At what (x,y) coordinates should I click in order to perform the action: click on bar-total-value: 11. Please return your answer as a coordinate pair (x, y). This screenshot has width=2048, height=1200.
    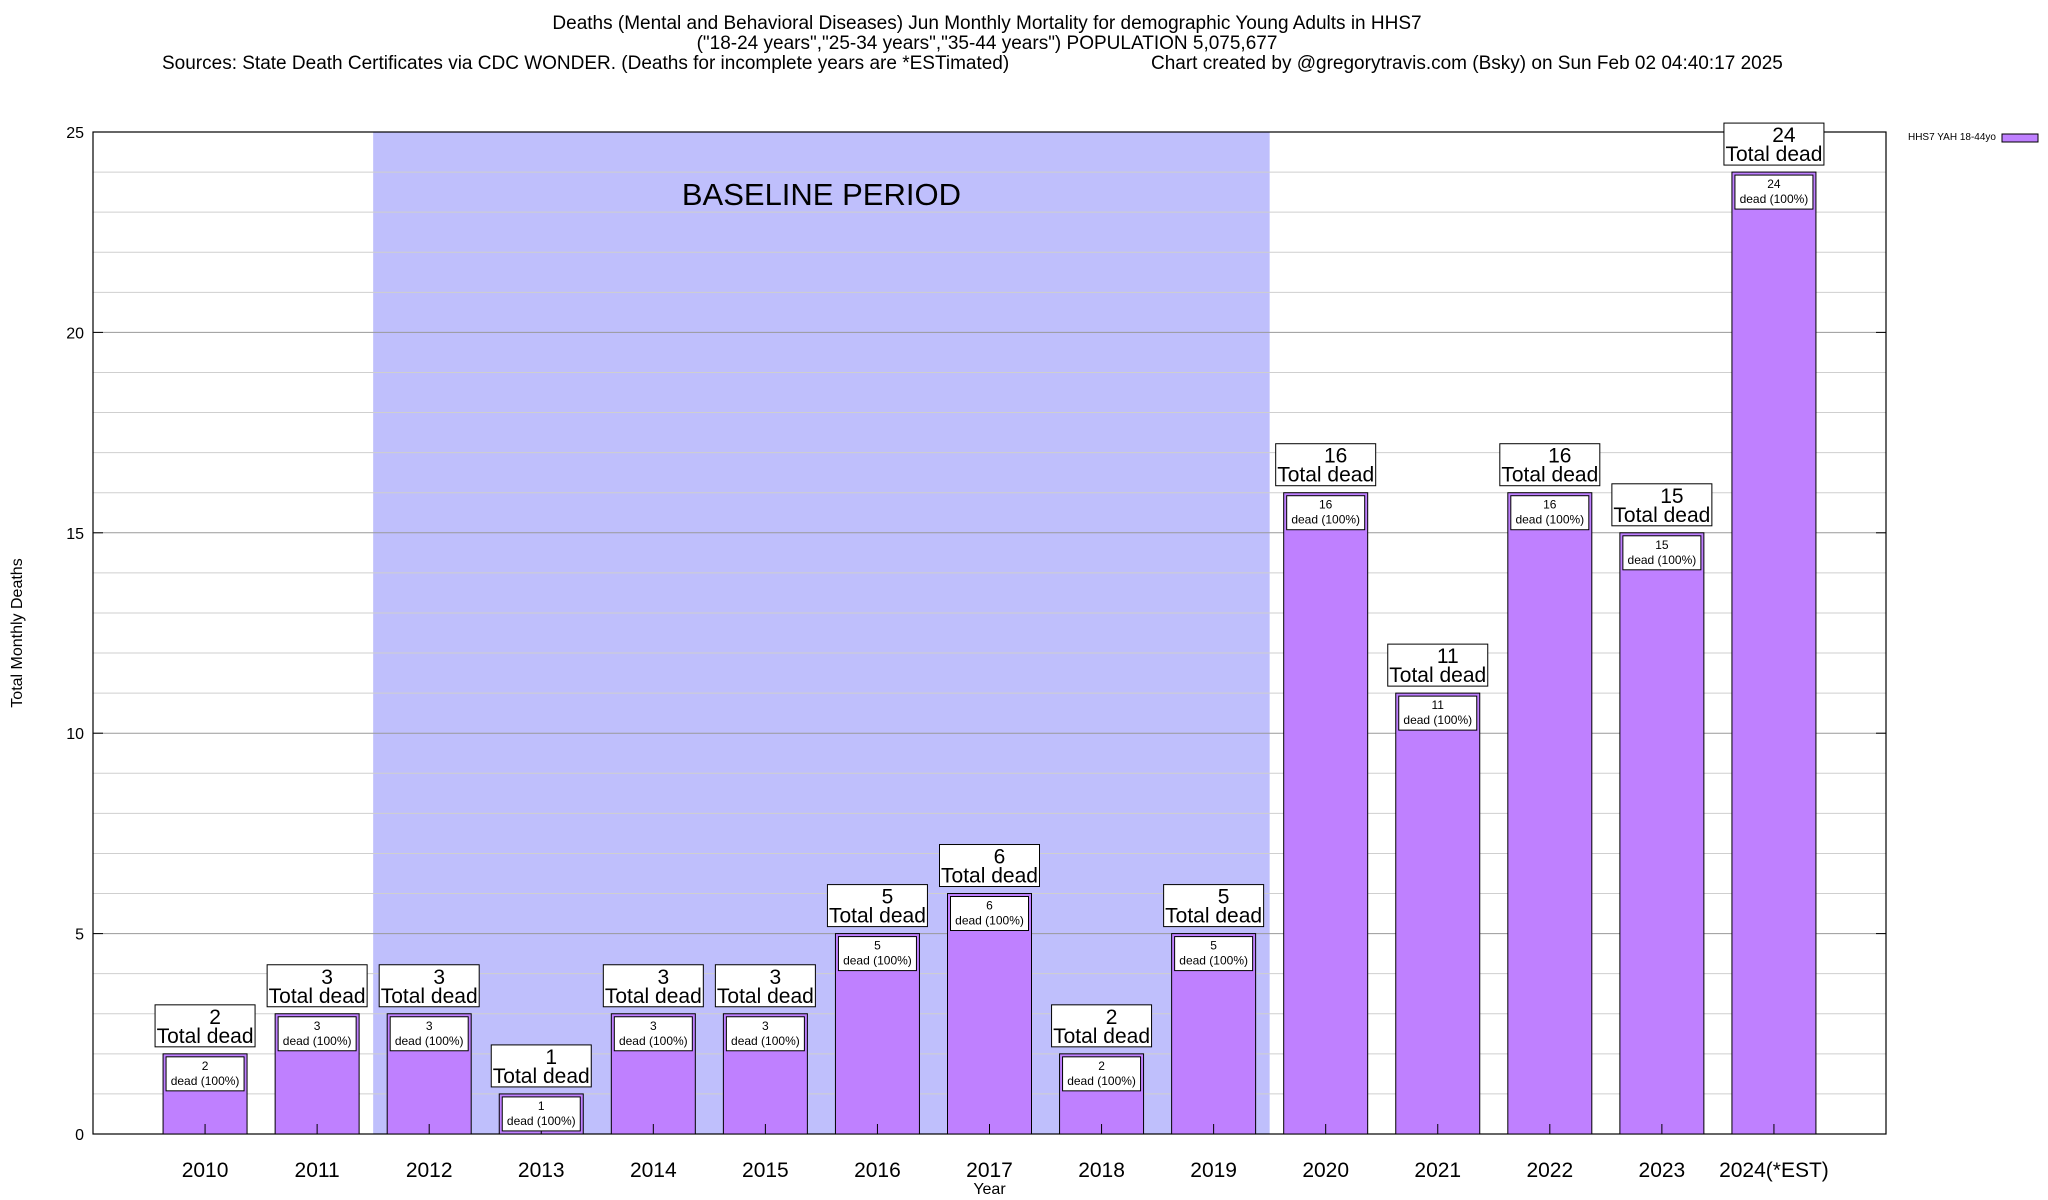
    Looking at the image, I should click on (1448, 656).